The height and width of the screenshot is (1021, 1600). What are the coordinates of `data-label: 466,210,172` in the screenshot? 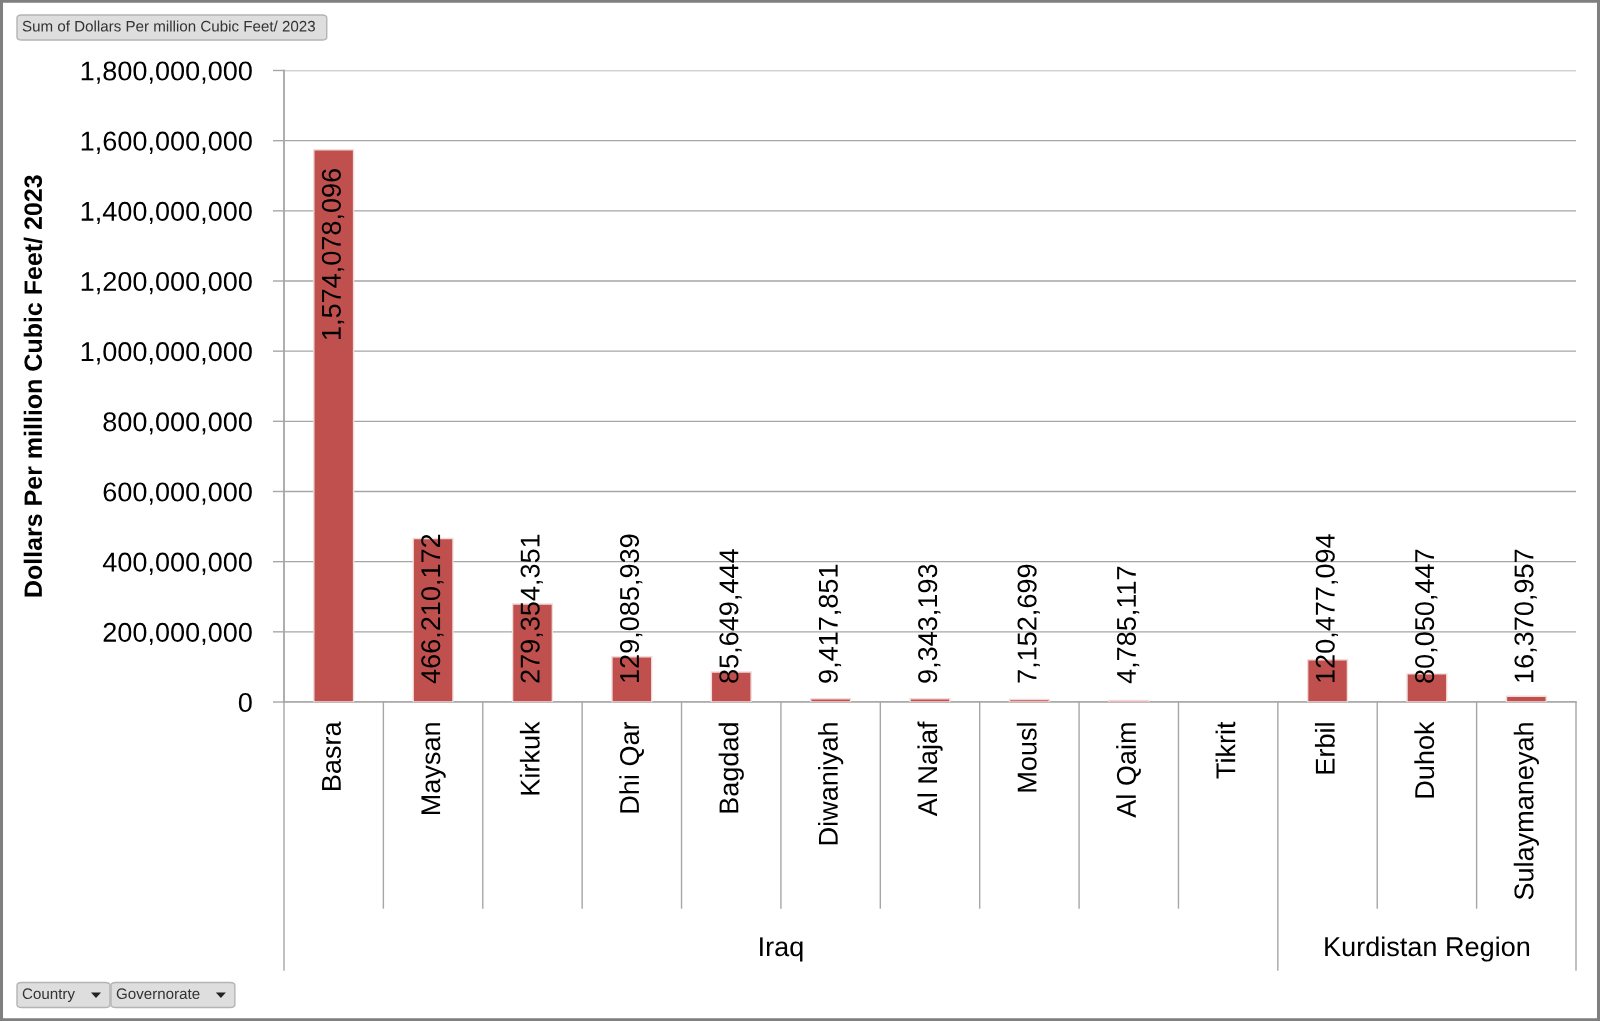 It's located at (432, 609).